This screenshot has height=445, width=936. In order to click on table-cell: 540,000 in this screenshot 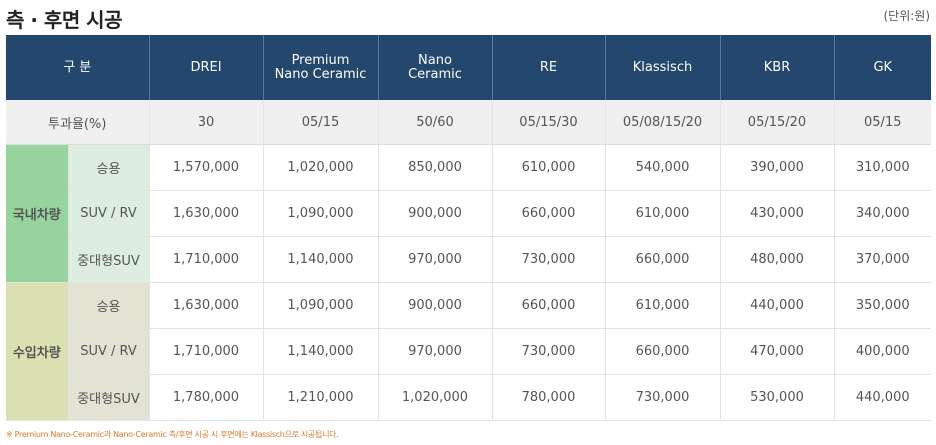, I will do `click(663, 167)`.